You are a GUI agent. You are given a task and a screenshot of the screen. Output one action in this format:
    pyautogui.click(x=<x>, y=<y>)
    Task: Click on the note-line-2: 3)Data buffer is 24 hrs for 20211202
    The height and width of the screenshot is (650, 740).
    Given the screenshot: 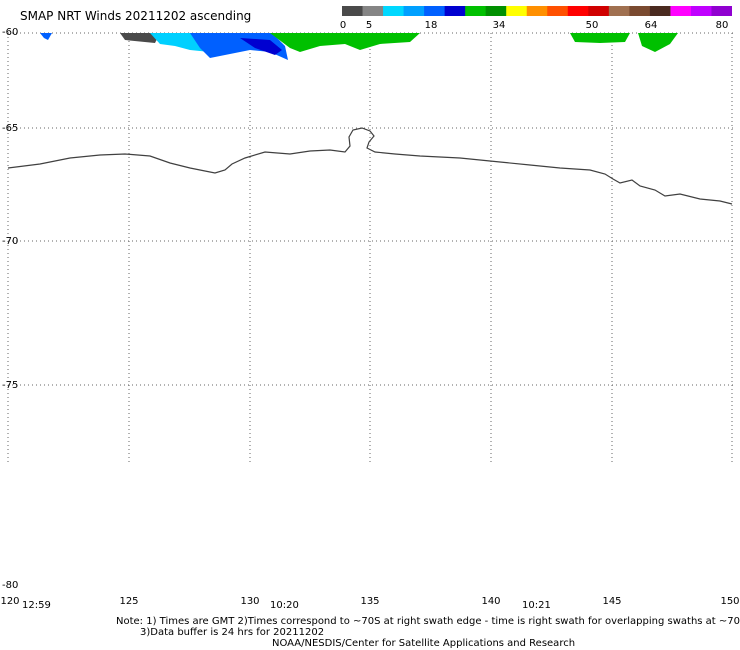 What is the action you would take?
    pyautogui.click(x=232, y=632)
    